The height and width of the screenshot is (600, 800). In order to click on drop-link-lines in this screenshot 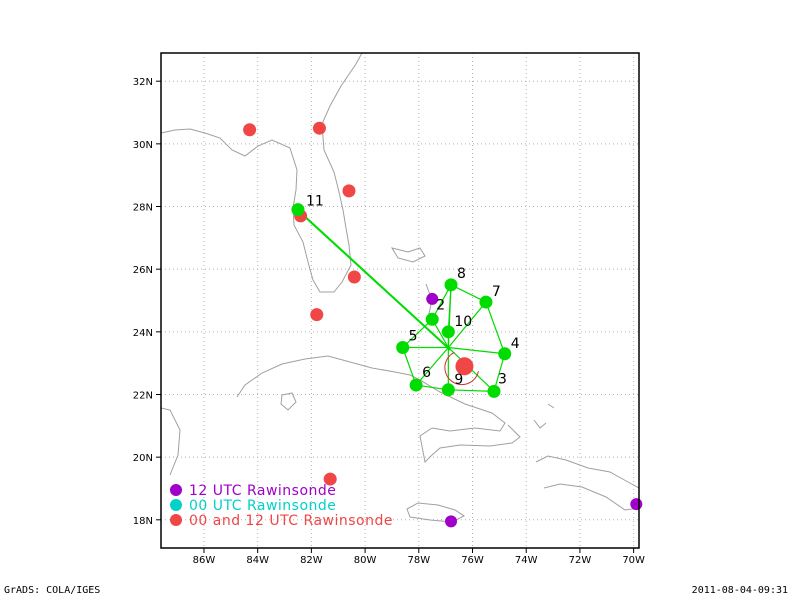, I will do `click(401, 300)`.